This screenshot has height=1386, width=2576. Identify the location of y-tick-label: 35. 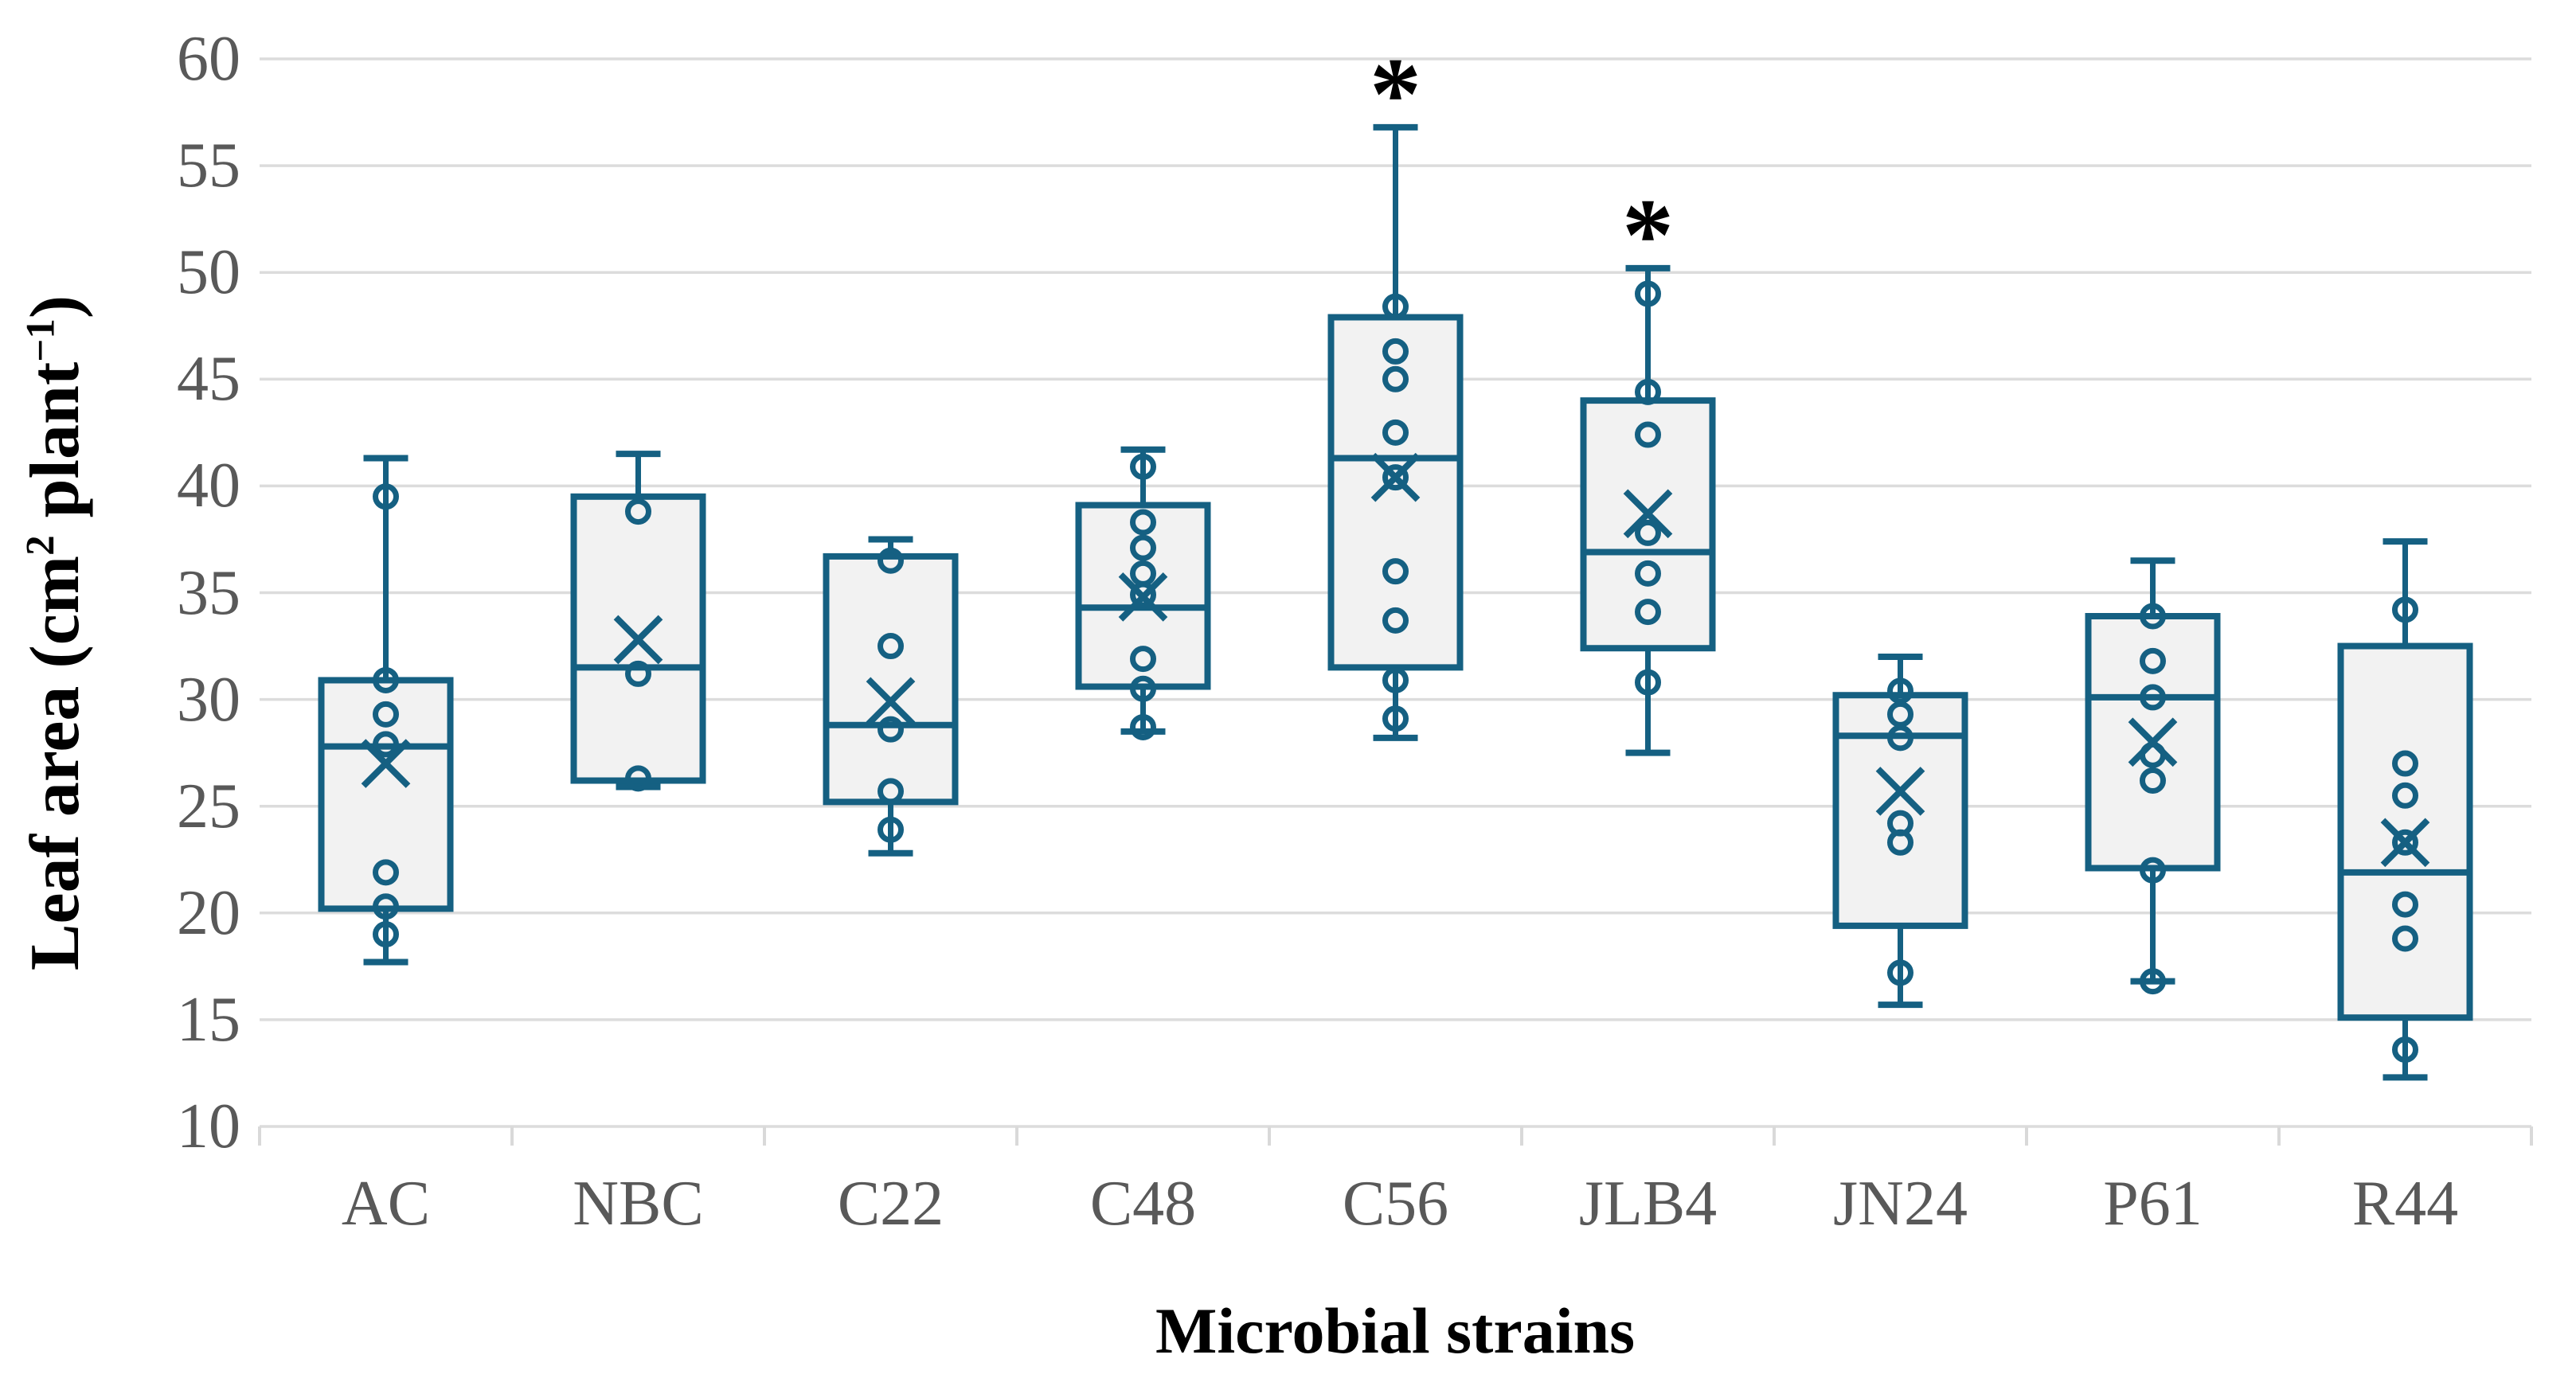
(209, 592).